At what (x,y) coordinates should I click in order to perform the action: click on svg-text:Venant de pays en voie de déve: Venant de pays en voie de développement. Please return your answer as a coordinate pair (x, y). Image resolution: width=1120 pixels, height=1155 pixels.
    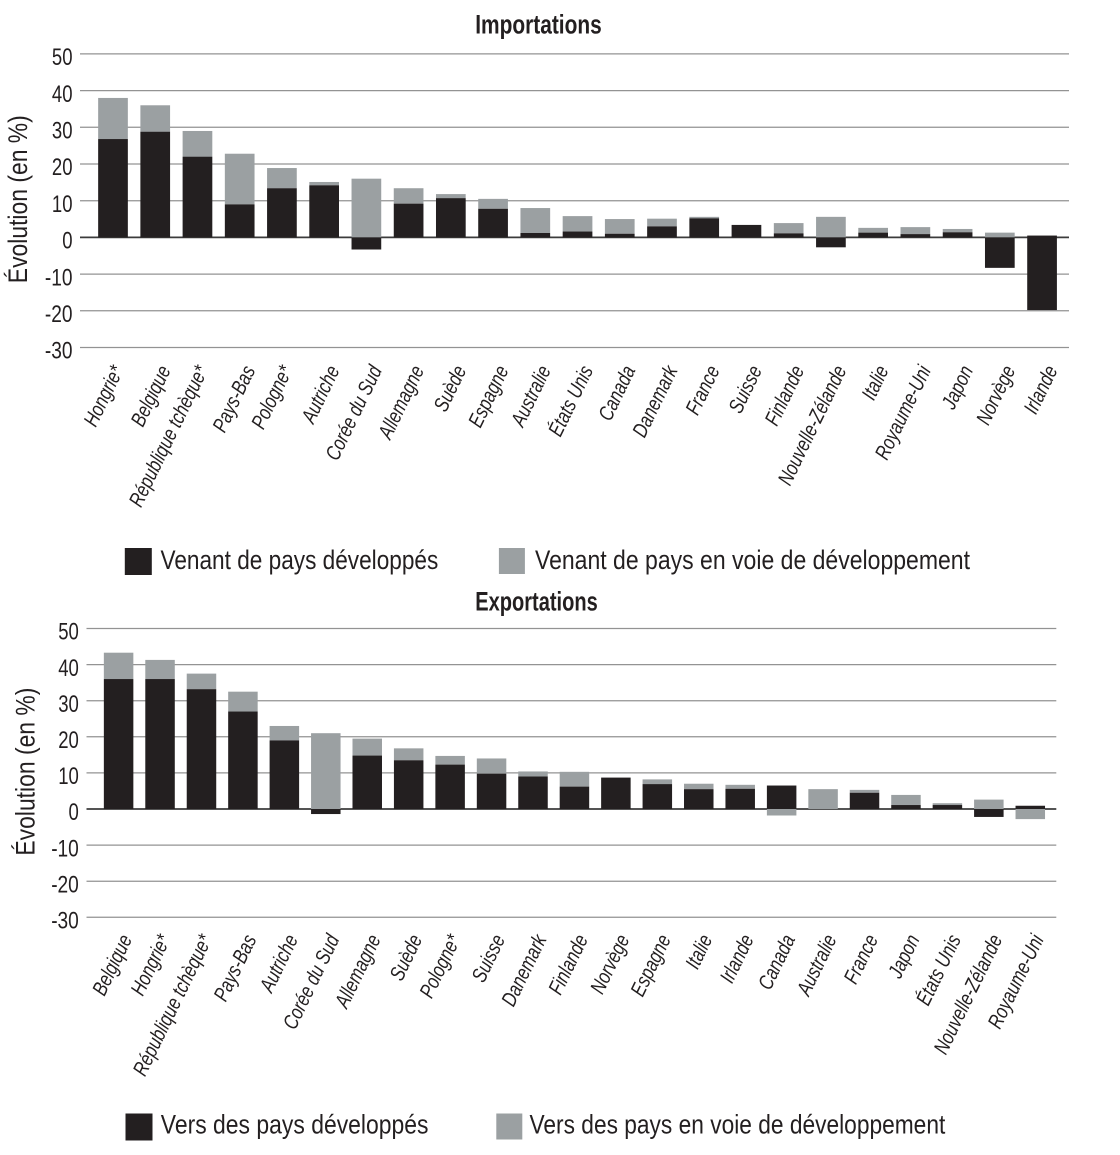
    Looking at the image, I should click on (752, 560).